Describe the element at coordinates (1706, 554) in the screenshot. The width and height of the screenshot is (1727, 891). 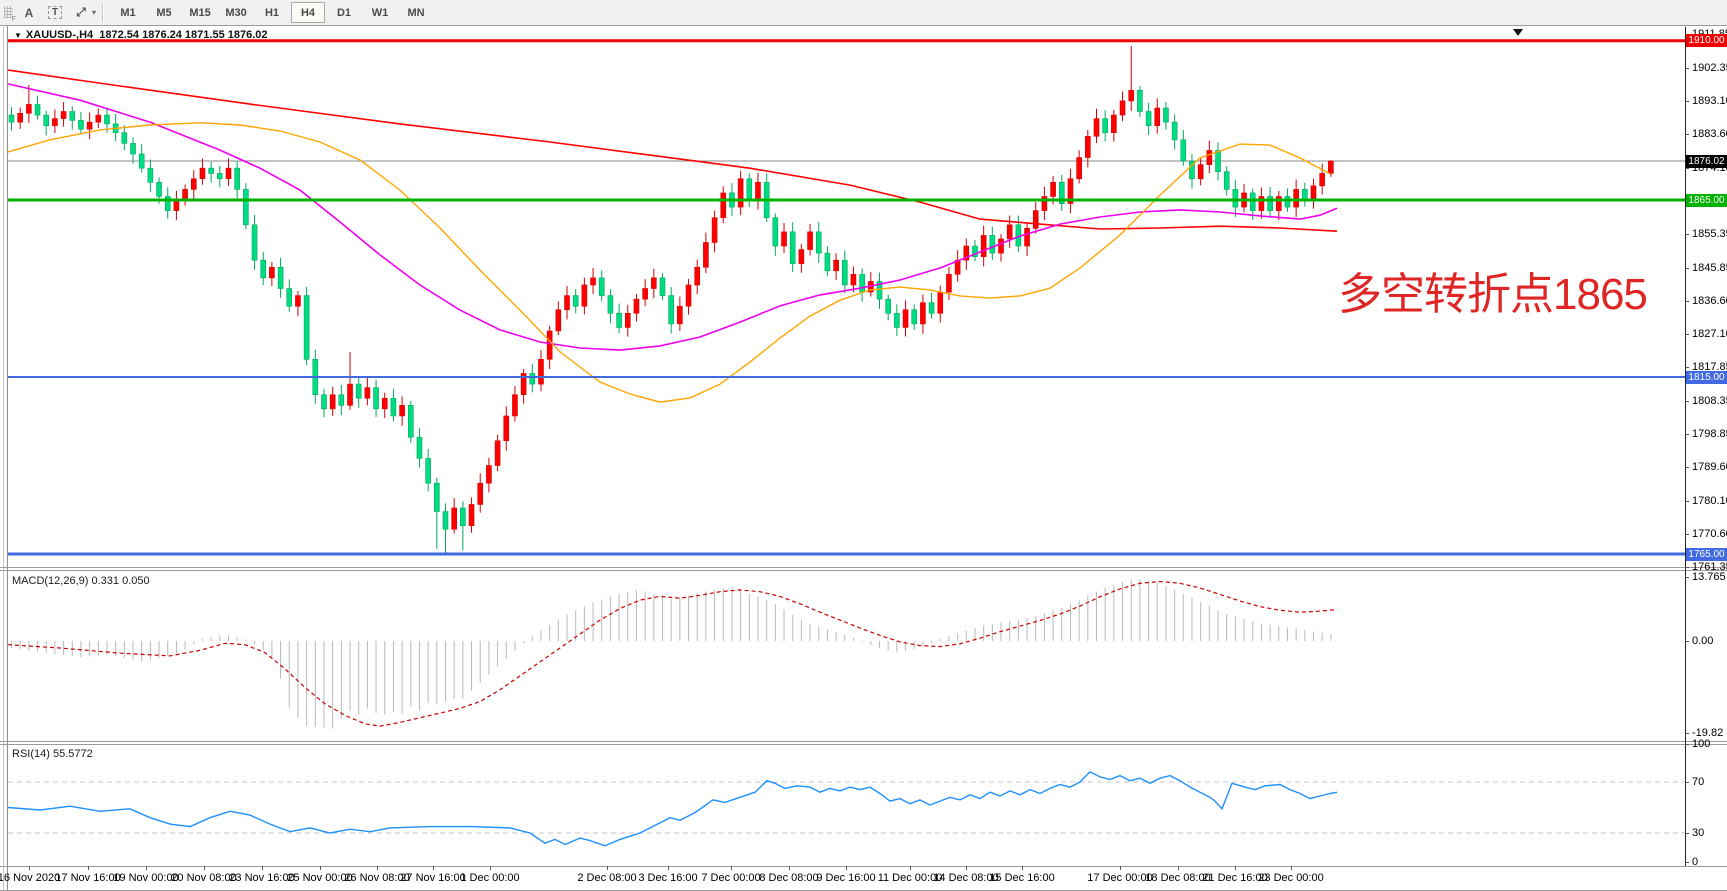
I see `price-chip-1765.00: 1765.00` at that location.